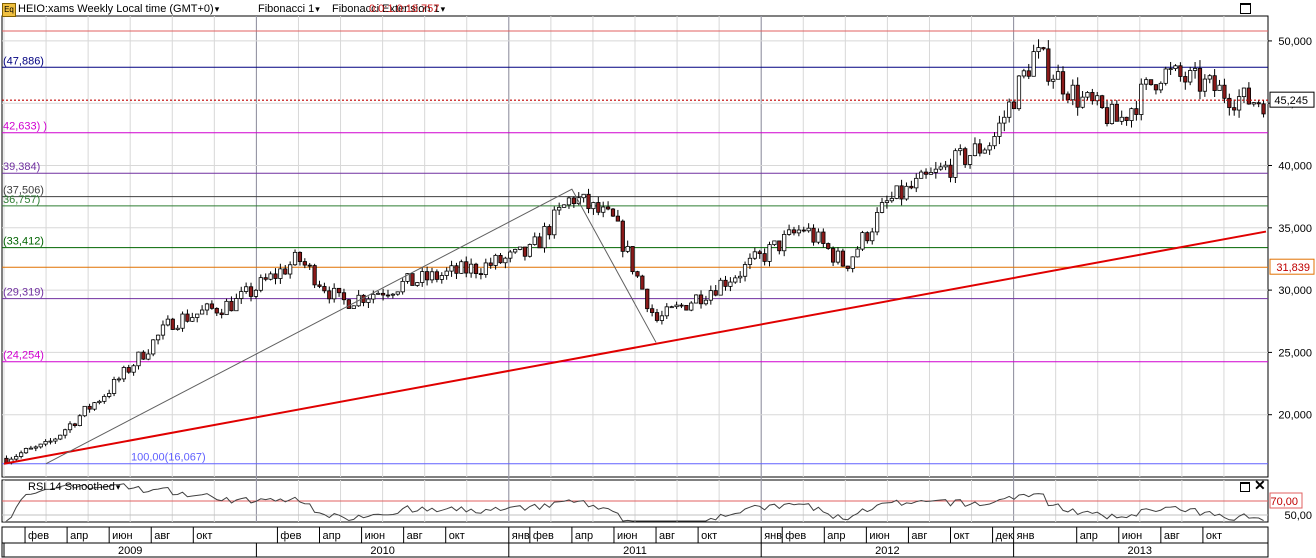 Image resolution: width=1316 pixels, height=558 pixels. Describe the element at coordinates (168, 458) in the screenshot. I see `fibonacci-level-label: 100,00(16,067)` at that location.